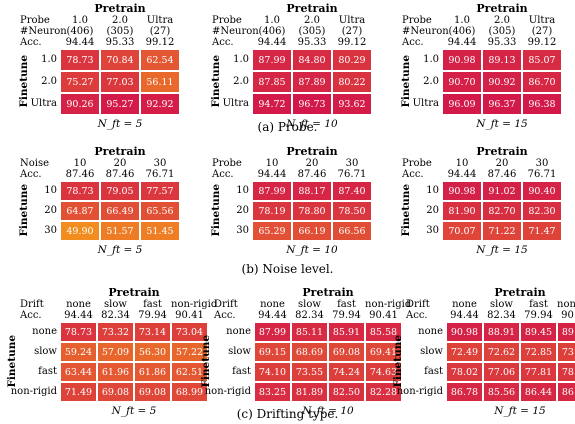 This screenshot has height=424, width=575. What do you see at coordinates (462, 20) in the screenshot?
I see `column-header: 1.0` at bounding box center [462, 20].